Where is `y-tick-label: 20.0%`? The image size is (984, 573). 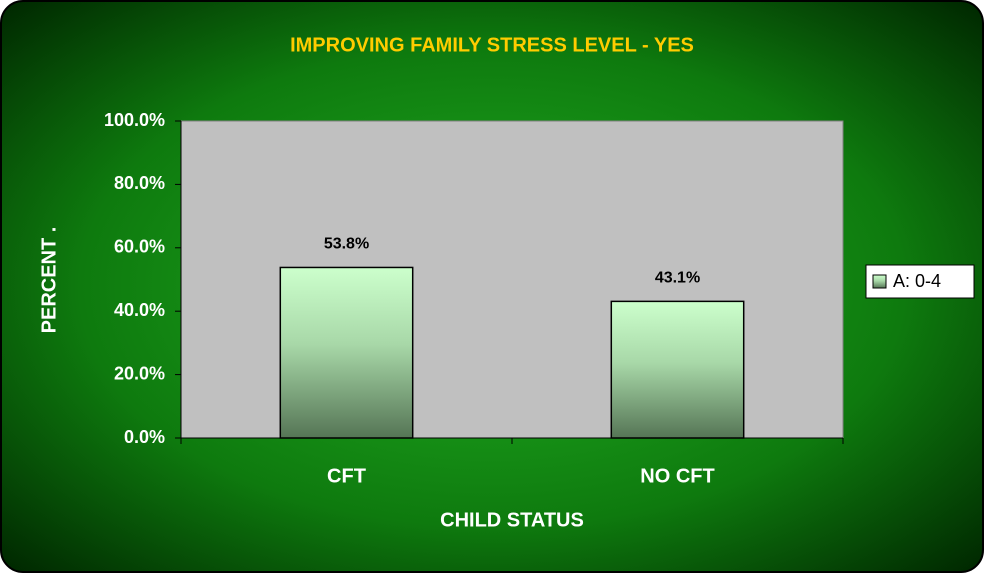 y-tick-label: 20.0% is located at coordinates (139, 373).